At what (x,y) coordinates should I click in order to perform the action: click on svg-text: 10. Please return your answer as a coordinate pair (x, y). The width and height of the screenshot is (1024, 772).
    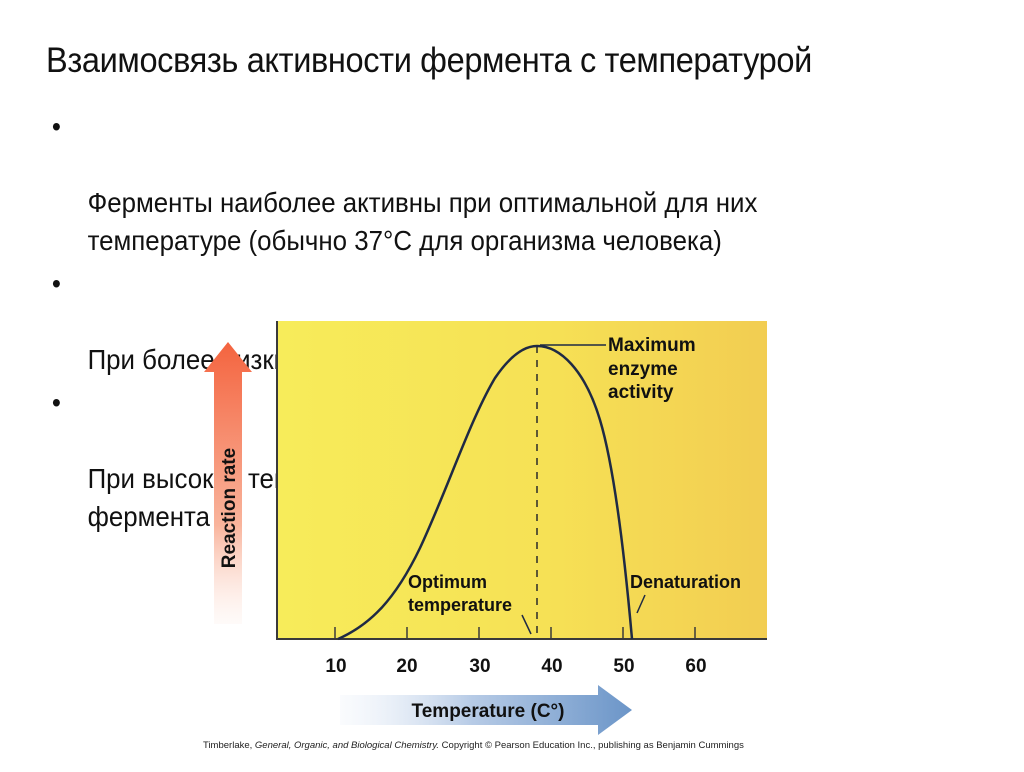
    Looking at the image, I should click on (335, 666).